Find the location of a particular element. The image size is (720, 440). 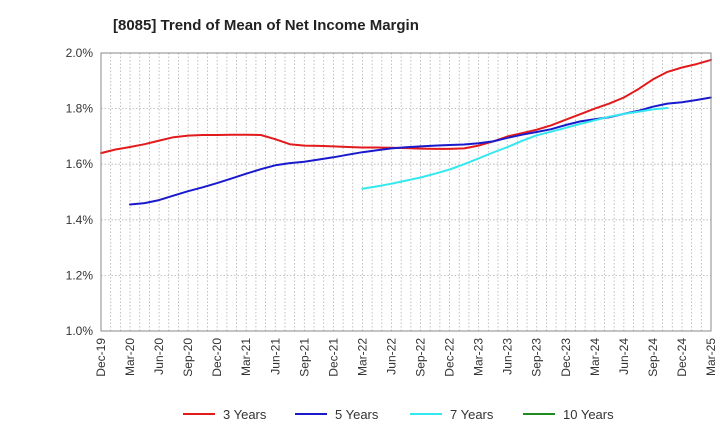

x-tick-label: Sep-20 is located at coordinates (188, 357).